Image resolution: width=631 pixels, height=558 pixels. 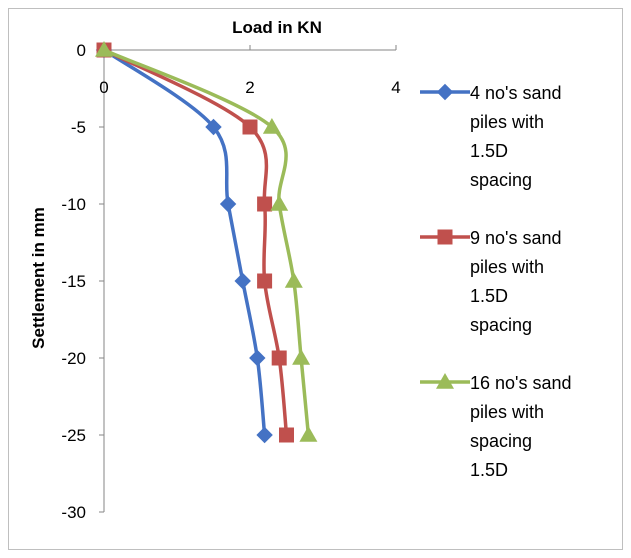 I want to click on x-tick-label: 0, so click(x=103, y=87).